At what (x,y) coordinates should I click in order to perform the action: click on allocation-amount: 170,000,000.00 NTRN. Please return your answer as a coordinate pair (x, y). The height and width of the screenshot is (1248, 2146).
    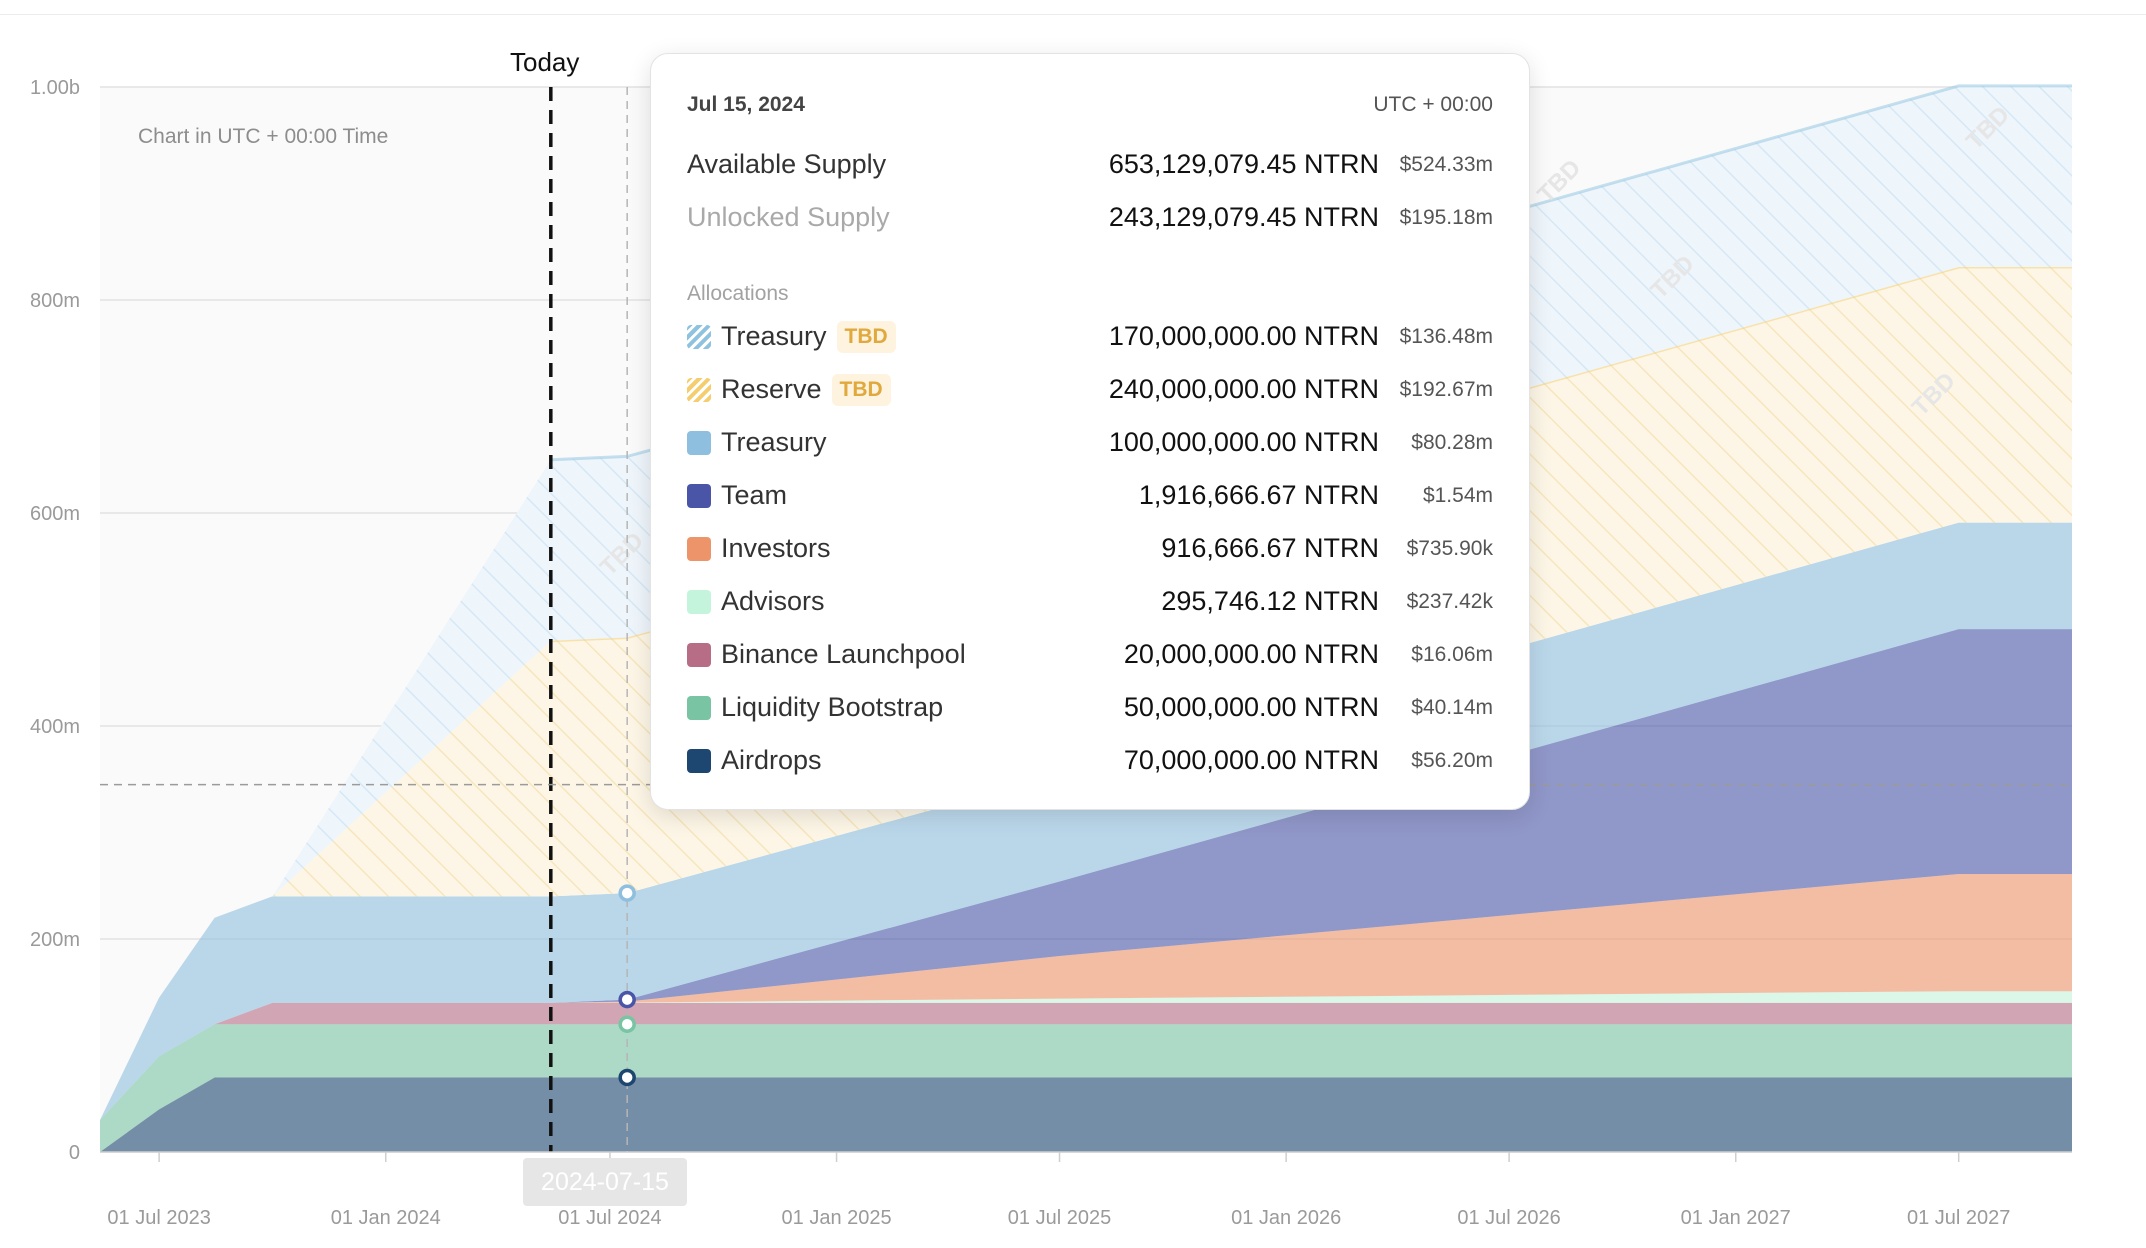
    Looking at the image, I should click on (1243, 336).